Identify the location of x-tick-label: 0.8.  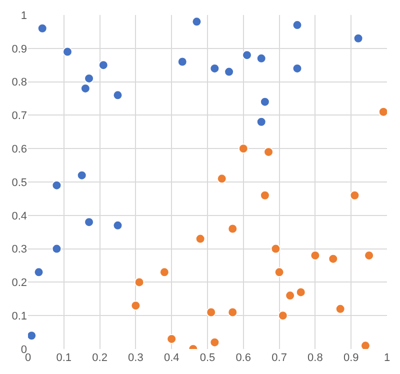
(315, 358).